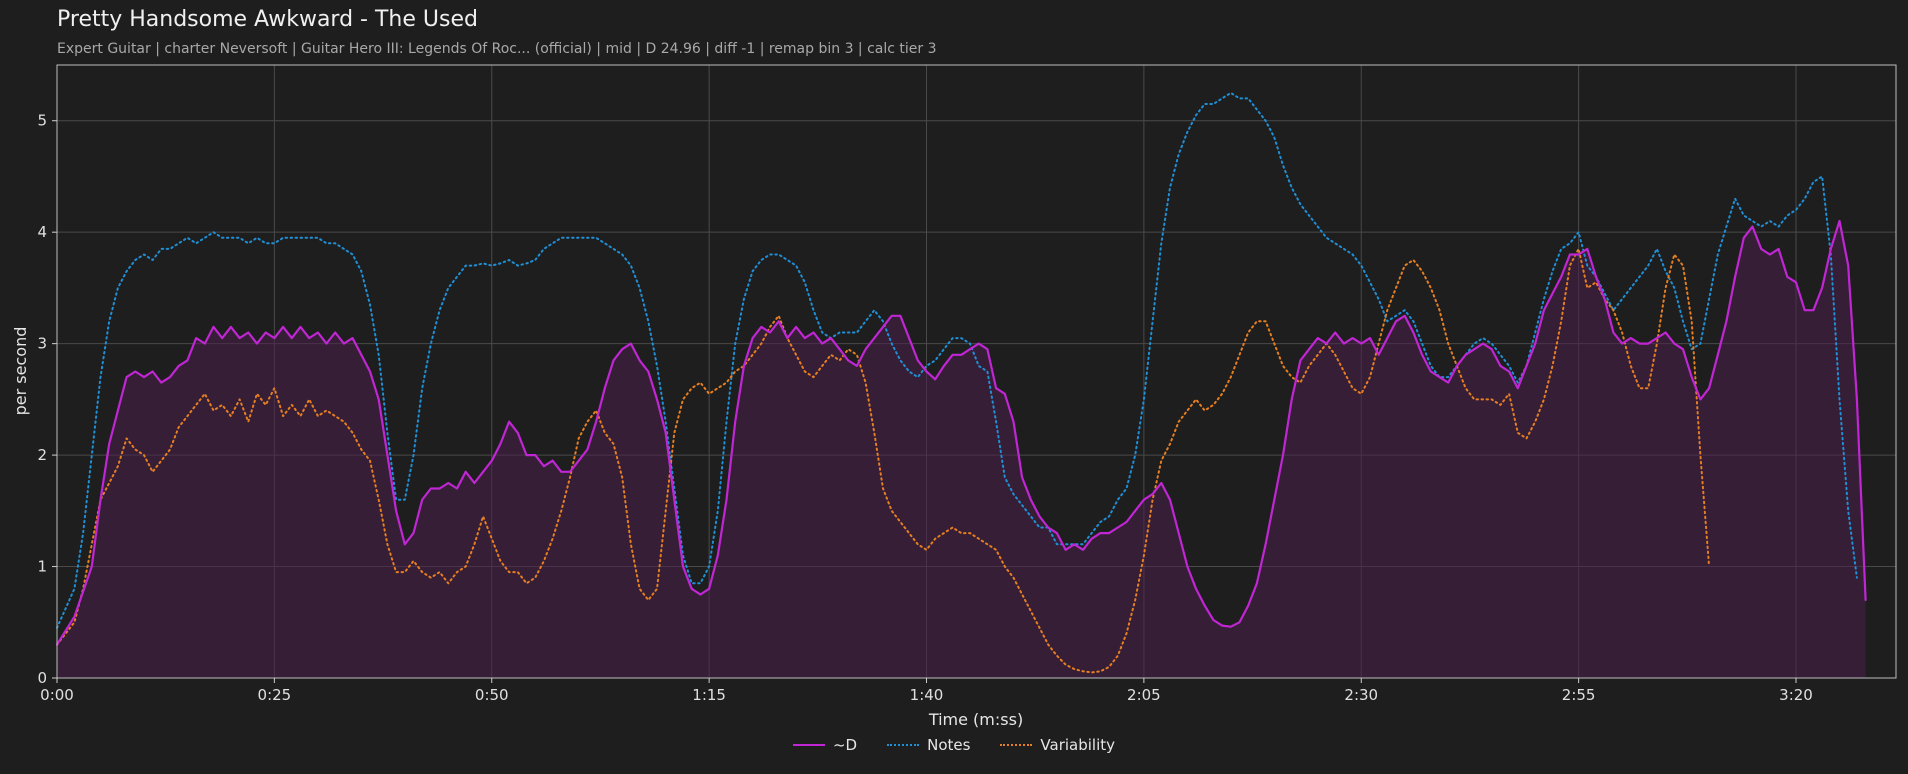  What do you see at coordinates (1579, 695) in the screenshot?
I see `x-tick-label: 2:55` at bounding box center [1579, 695].